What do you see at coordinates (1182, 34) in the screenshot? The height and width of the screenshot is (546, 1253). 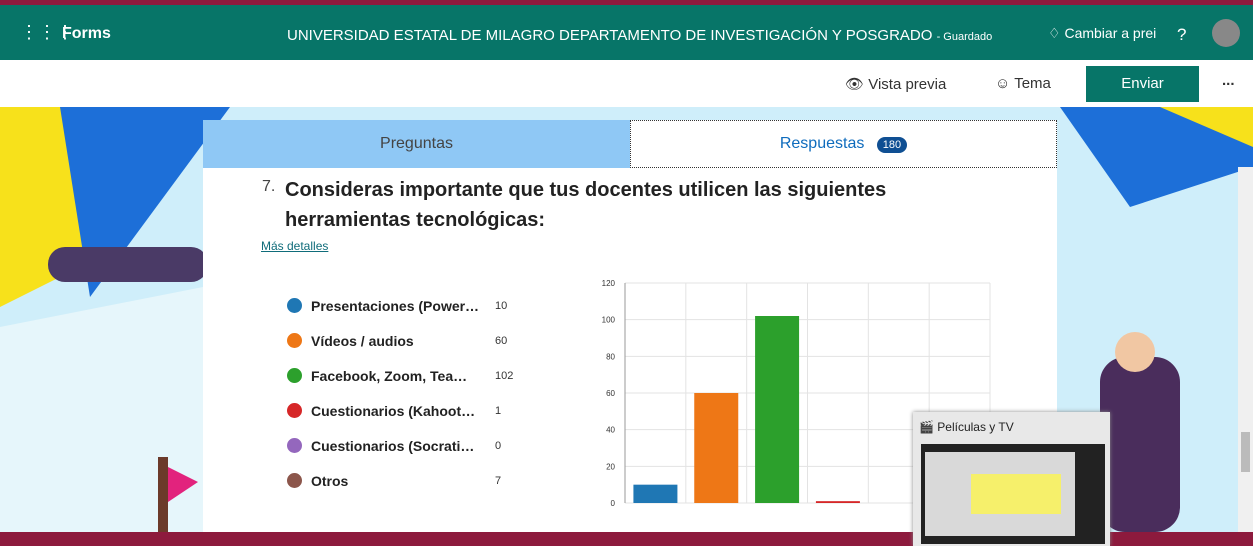 I see `help-button: ?` at bounding box center [1182, 34].